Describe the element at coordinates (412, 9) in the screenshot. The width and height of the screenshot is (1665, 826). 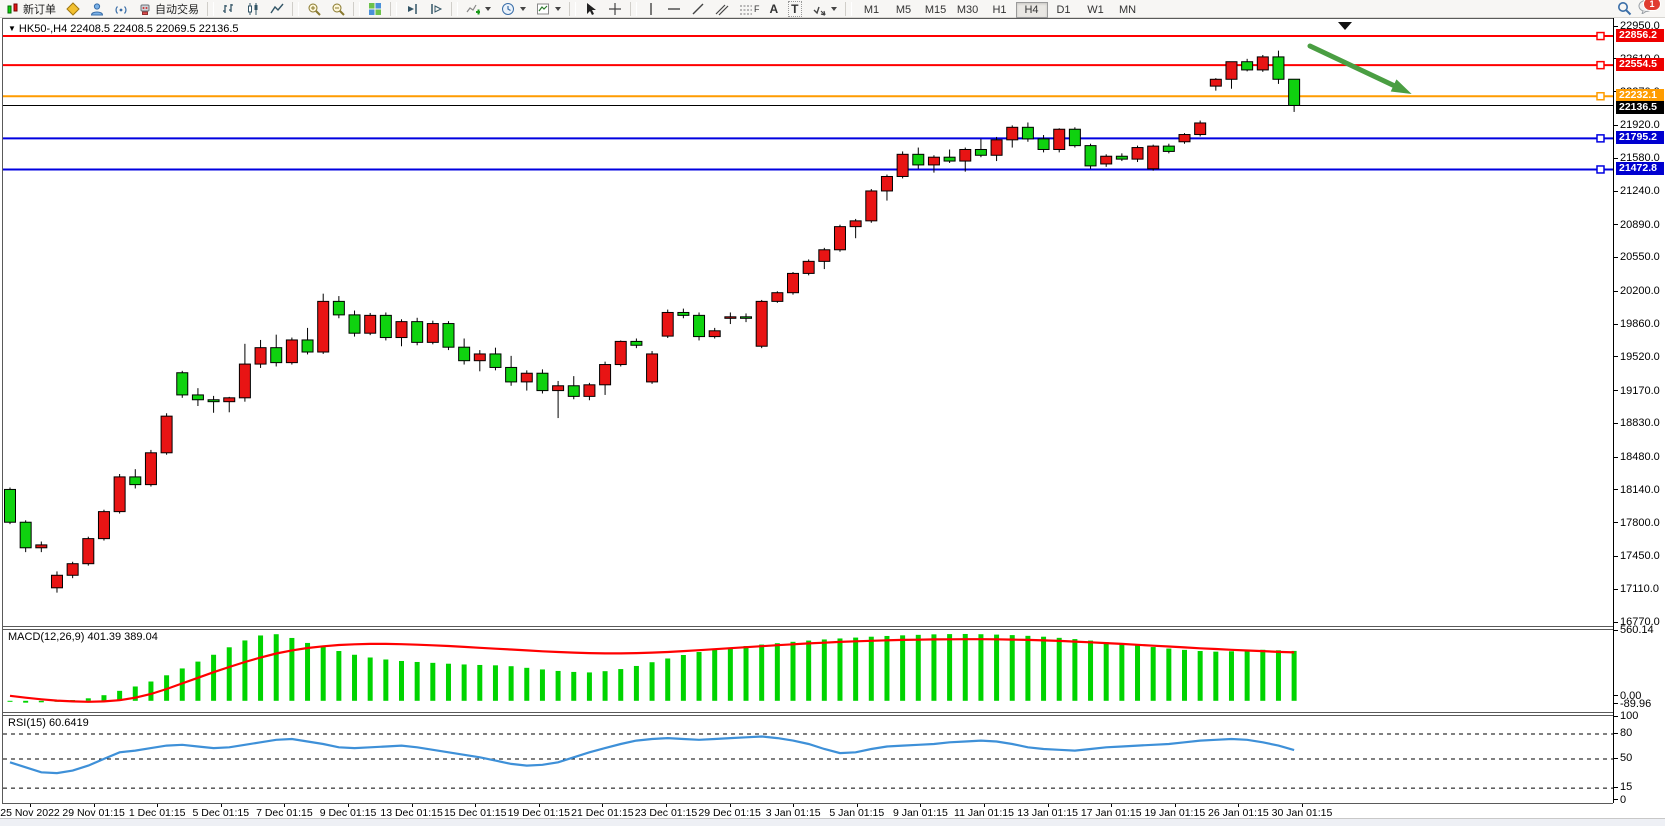
I see `auto-scroll-button` at that location.